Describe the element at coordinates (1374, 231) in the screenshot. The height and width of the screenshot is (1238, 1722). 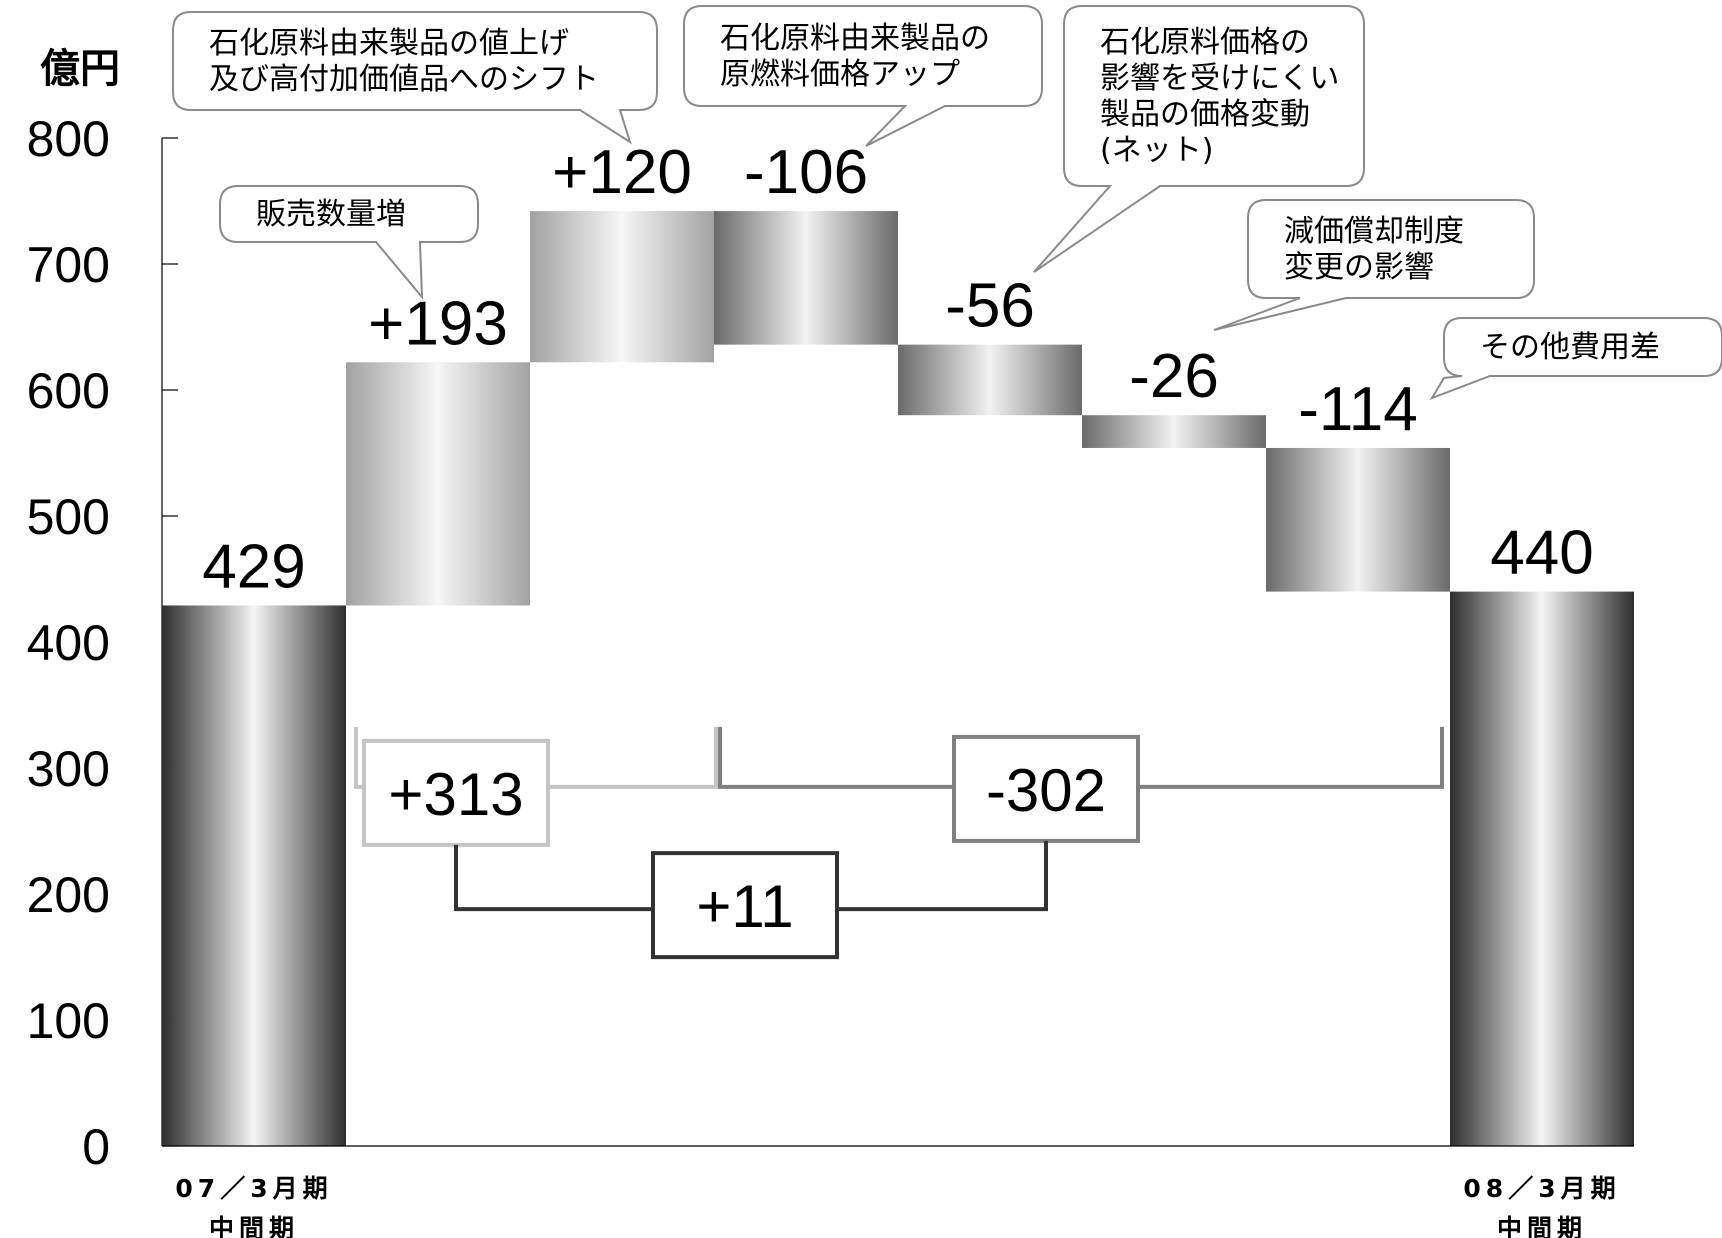
I see `callout-text: 減価償却制度` at that location.